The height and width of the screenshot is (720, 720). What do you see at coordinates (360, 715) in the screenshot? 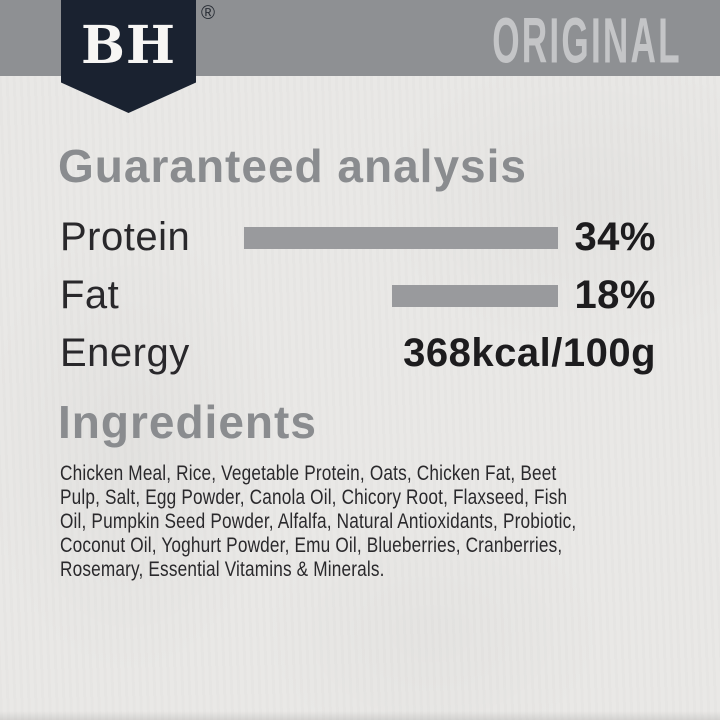
I see `paper-bottom-shade` at bounding box center [360, 715].